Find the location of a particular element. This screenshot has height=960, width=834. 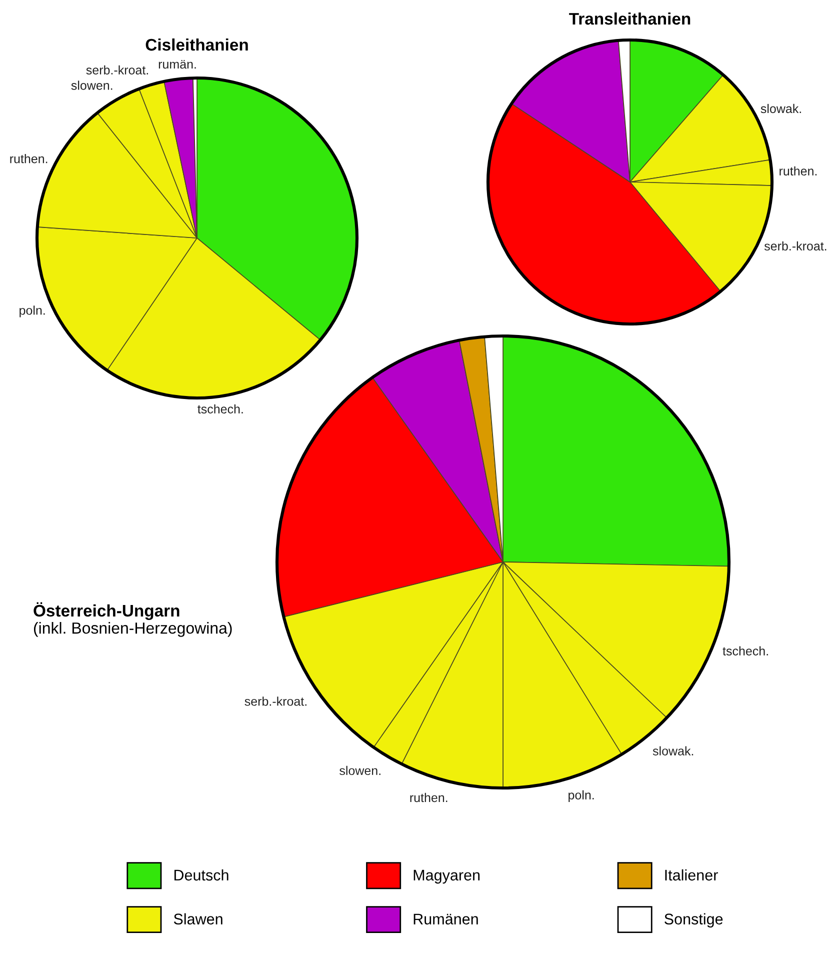

category-label: Slawen is located at coordinates (198, 918).